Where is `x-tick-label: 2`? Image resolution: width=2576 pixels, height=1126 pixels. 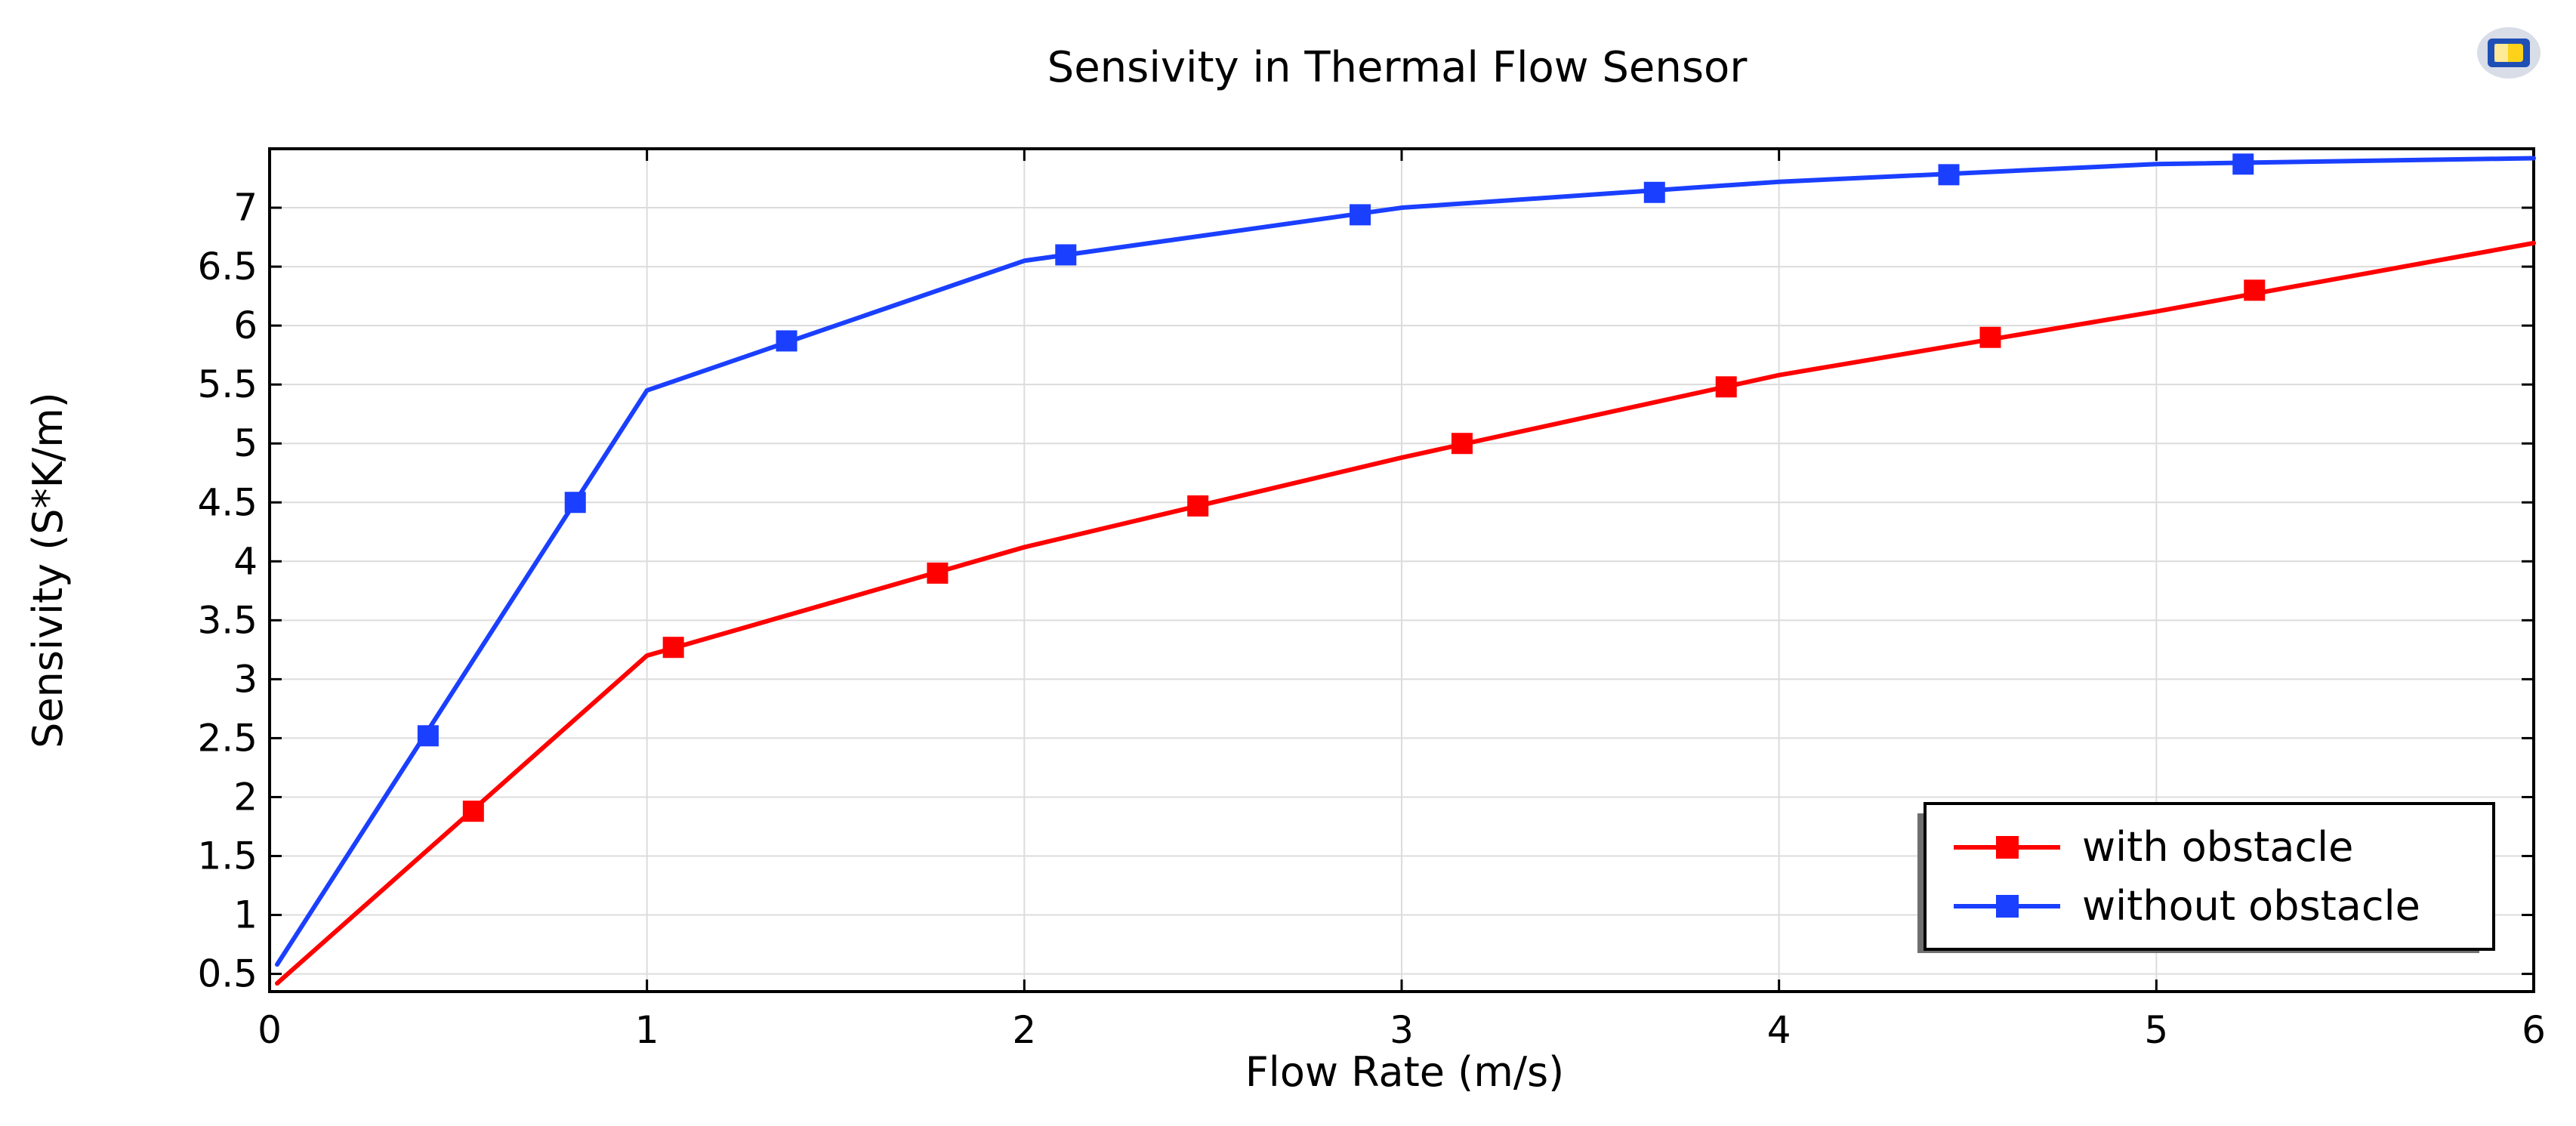 x-tick-label: 2 is located at coordinates (1024, 1030).